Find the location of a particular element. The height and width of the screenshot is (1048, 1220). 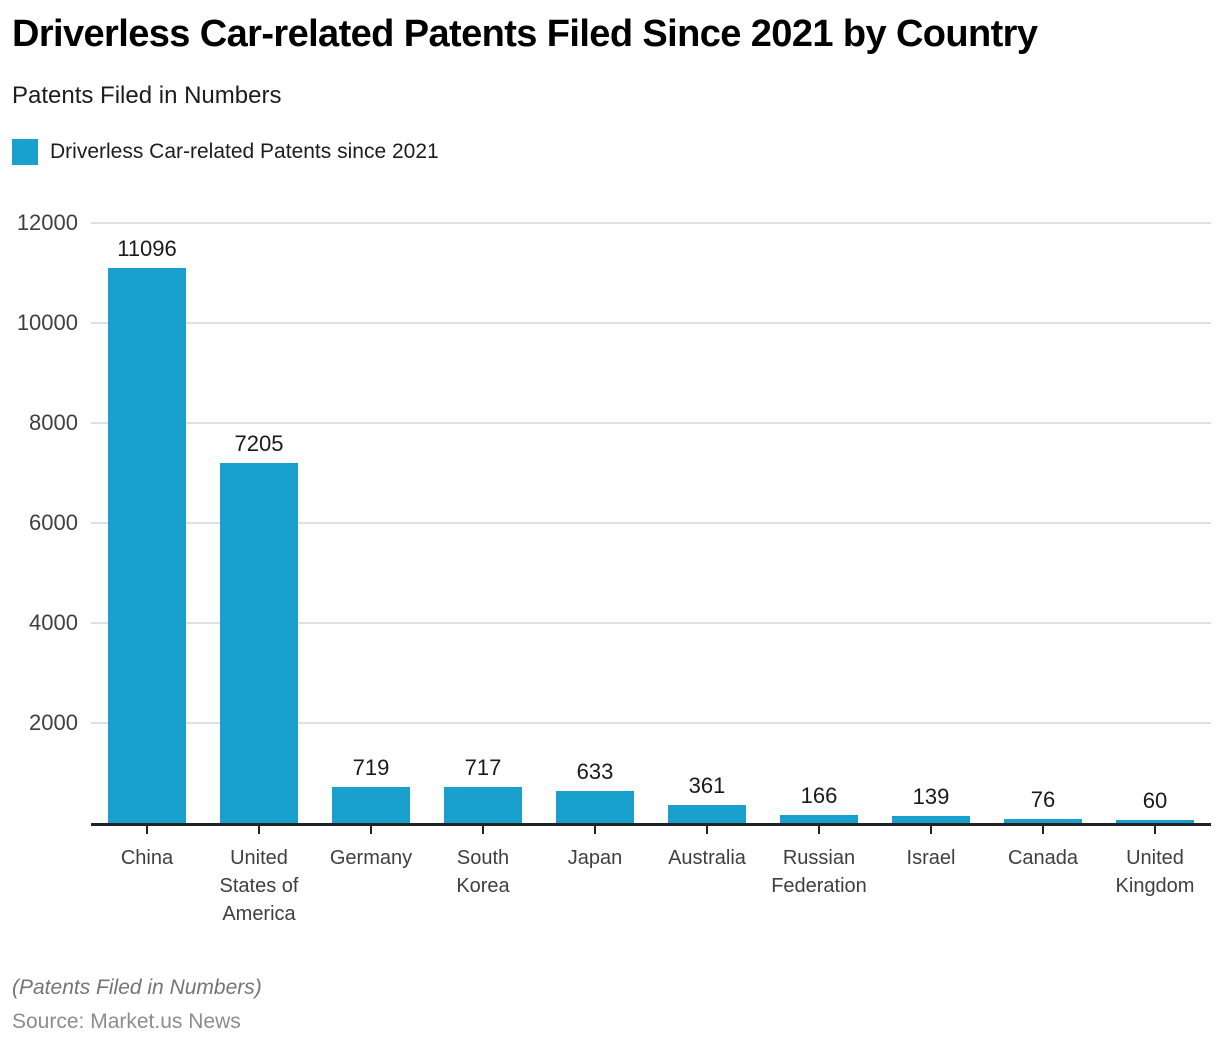

bar-column: 361 is located at coordinates (707, 523).